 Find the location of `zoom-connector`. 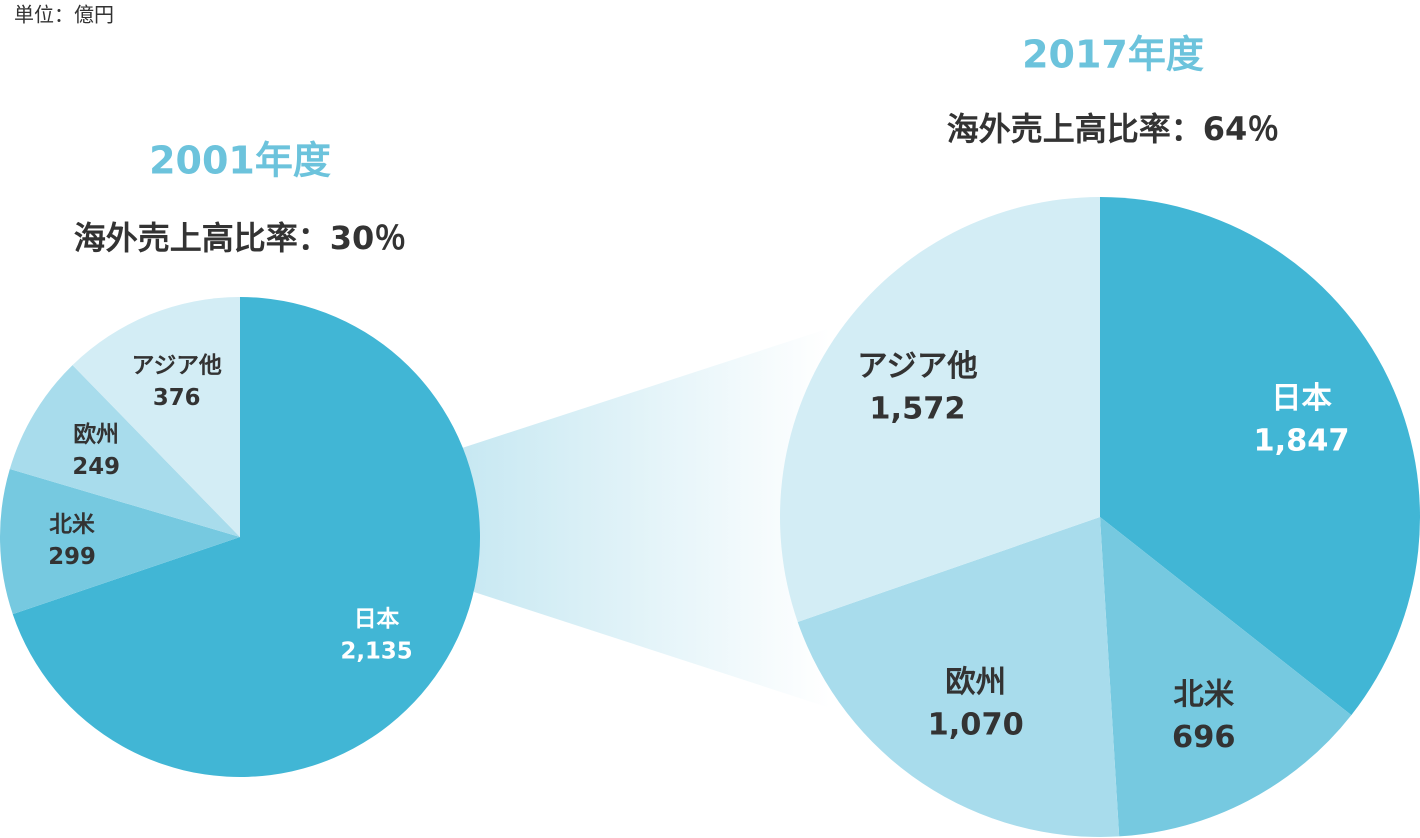

zoom-connector is located at coordinates (646, 518).